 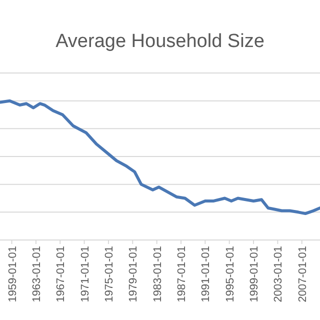 What do you see at coordinates (85, 274) in the screenshot?
I see `x-tick-label: 1971-01-01` at bounding box center [85, 274].